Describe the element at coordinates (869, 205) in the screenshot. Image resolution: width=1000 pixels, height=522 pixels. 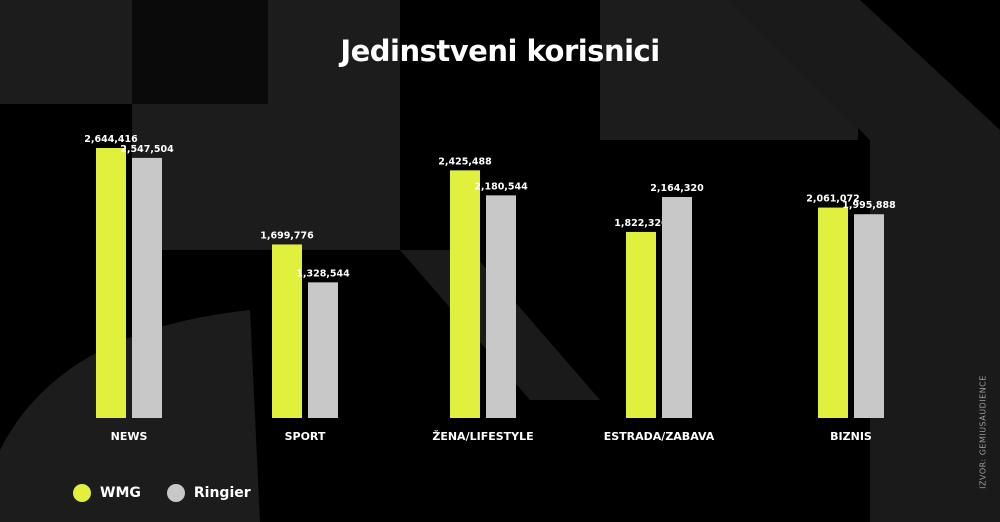
I see `data-label-ringier-biznis: 1,995,888` at that location.